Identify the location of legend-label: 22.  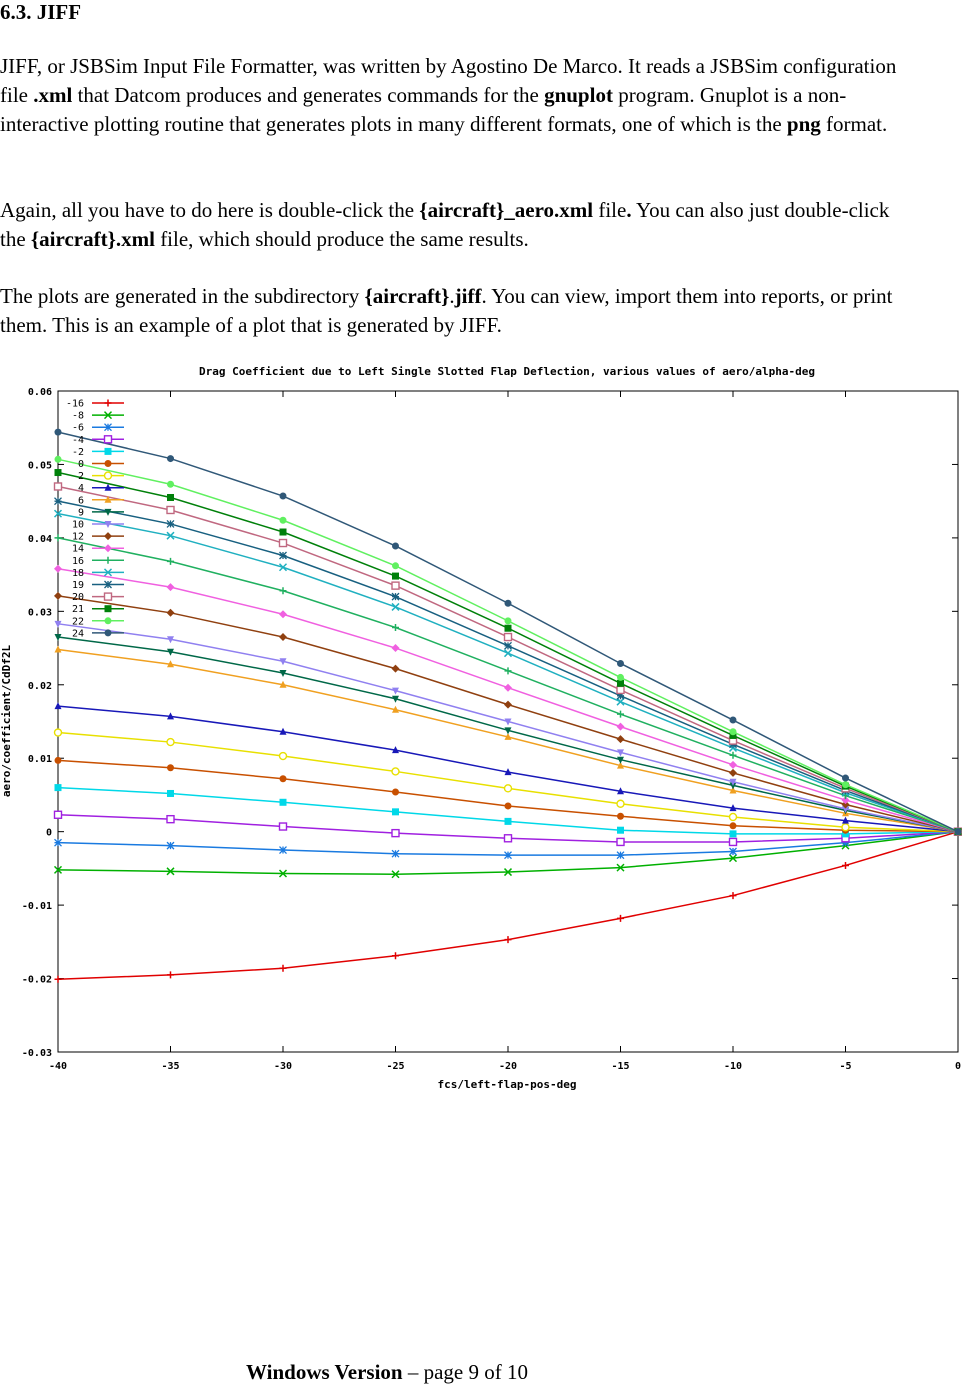
(78, 621).